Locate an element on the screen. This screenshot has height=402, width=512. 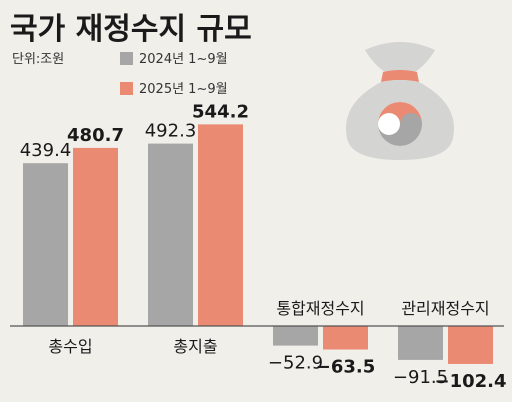
data-label-0-0: 439.4 is located at coordinates (46, 150).